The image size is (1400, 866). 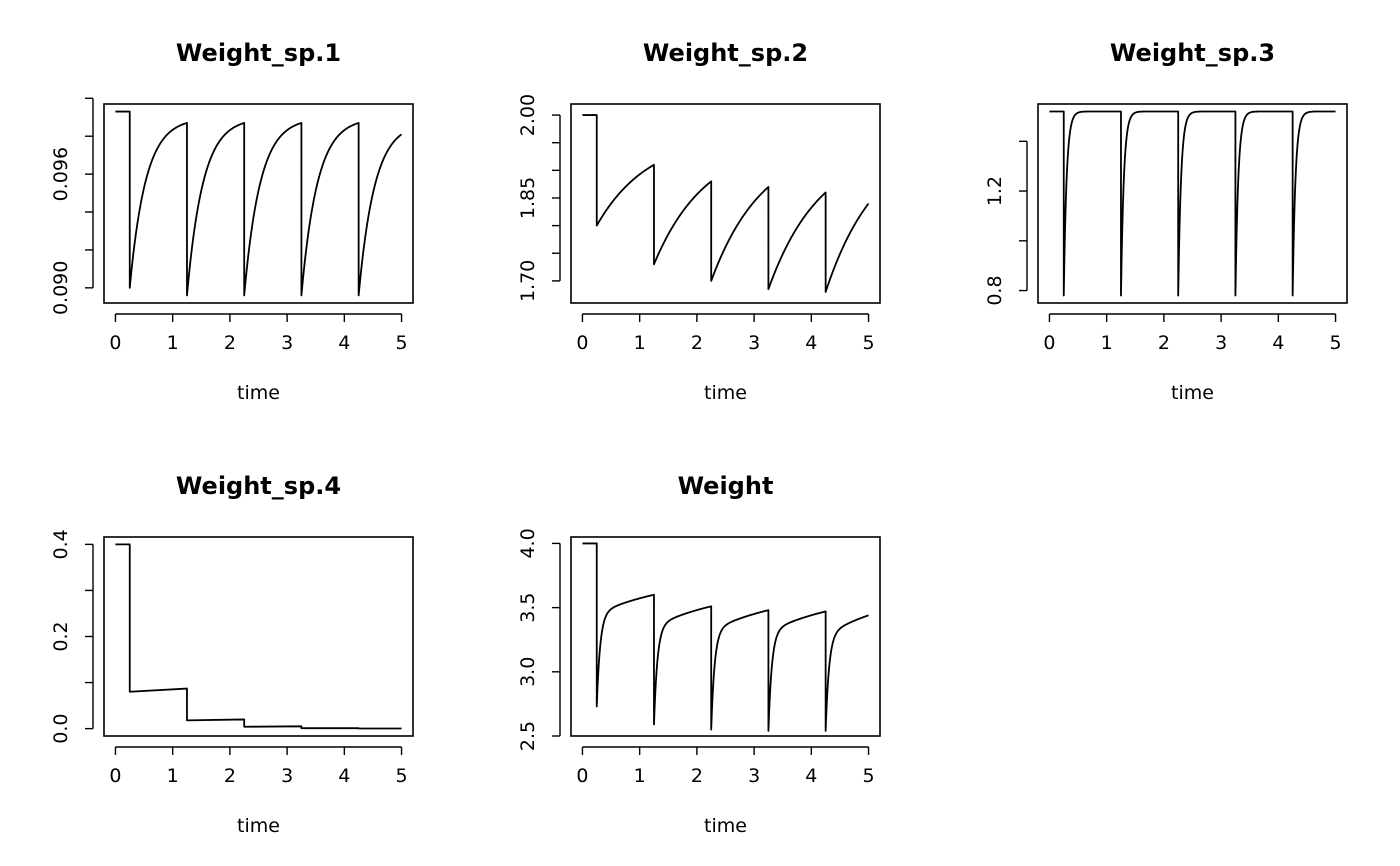 I want to click on panel-weight-sp-2: Weight_sp.2 0 1 2 3 4 5 time 1.70 1.85 2.00, so click(x=699, y=221).